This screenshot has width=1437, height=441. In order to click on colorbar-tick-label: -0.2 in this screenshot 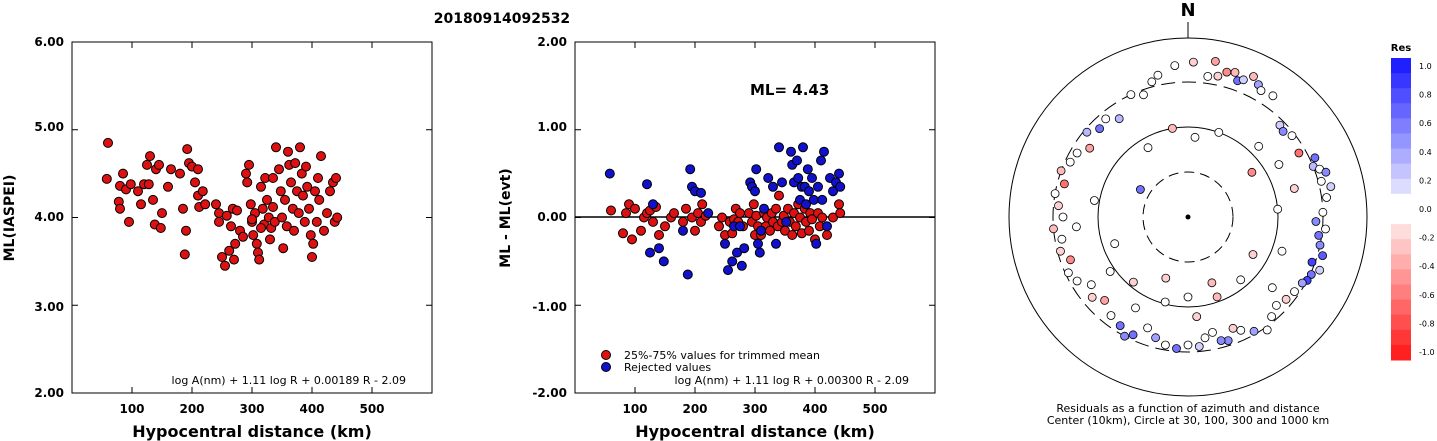, I will do `click(1427, 238)`.